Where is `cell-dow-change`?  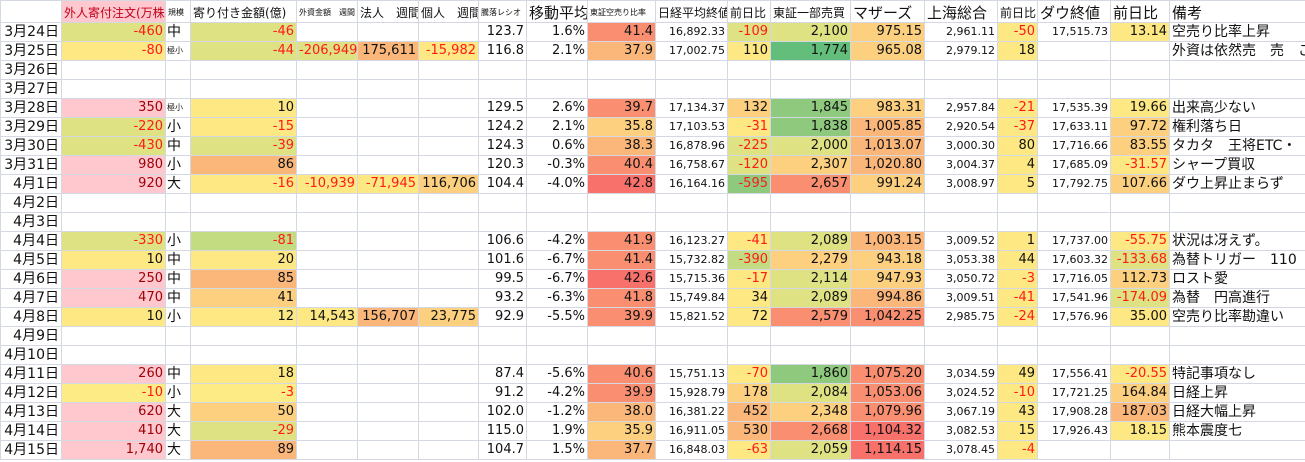 cell-dow-change is located at coordinates (1140, 203).